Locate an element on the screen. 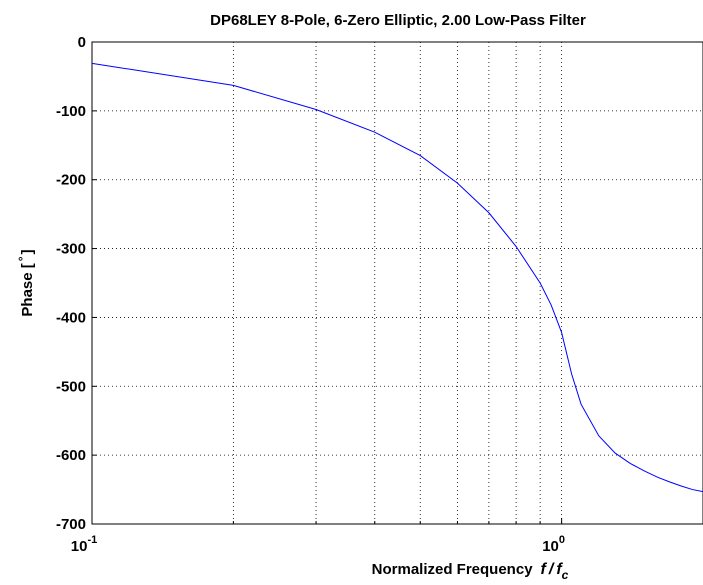 The height and width of the screenshot is (585, 703). x-tick-label: 10⁰ is located at coordinates (553, 544).